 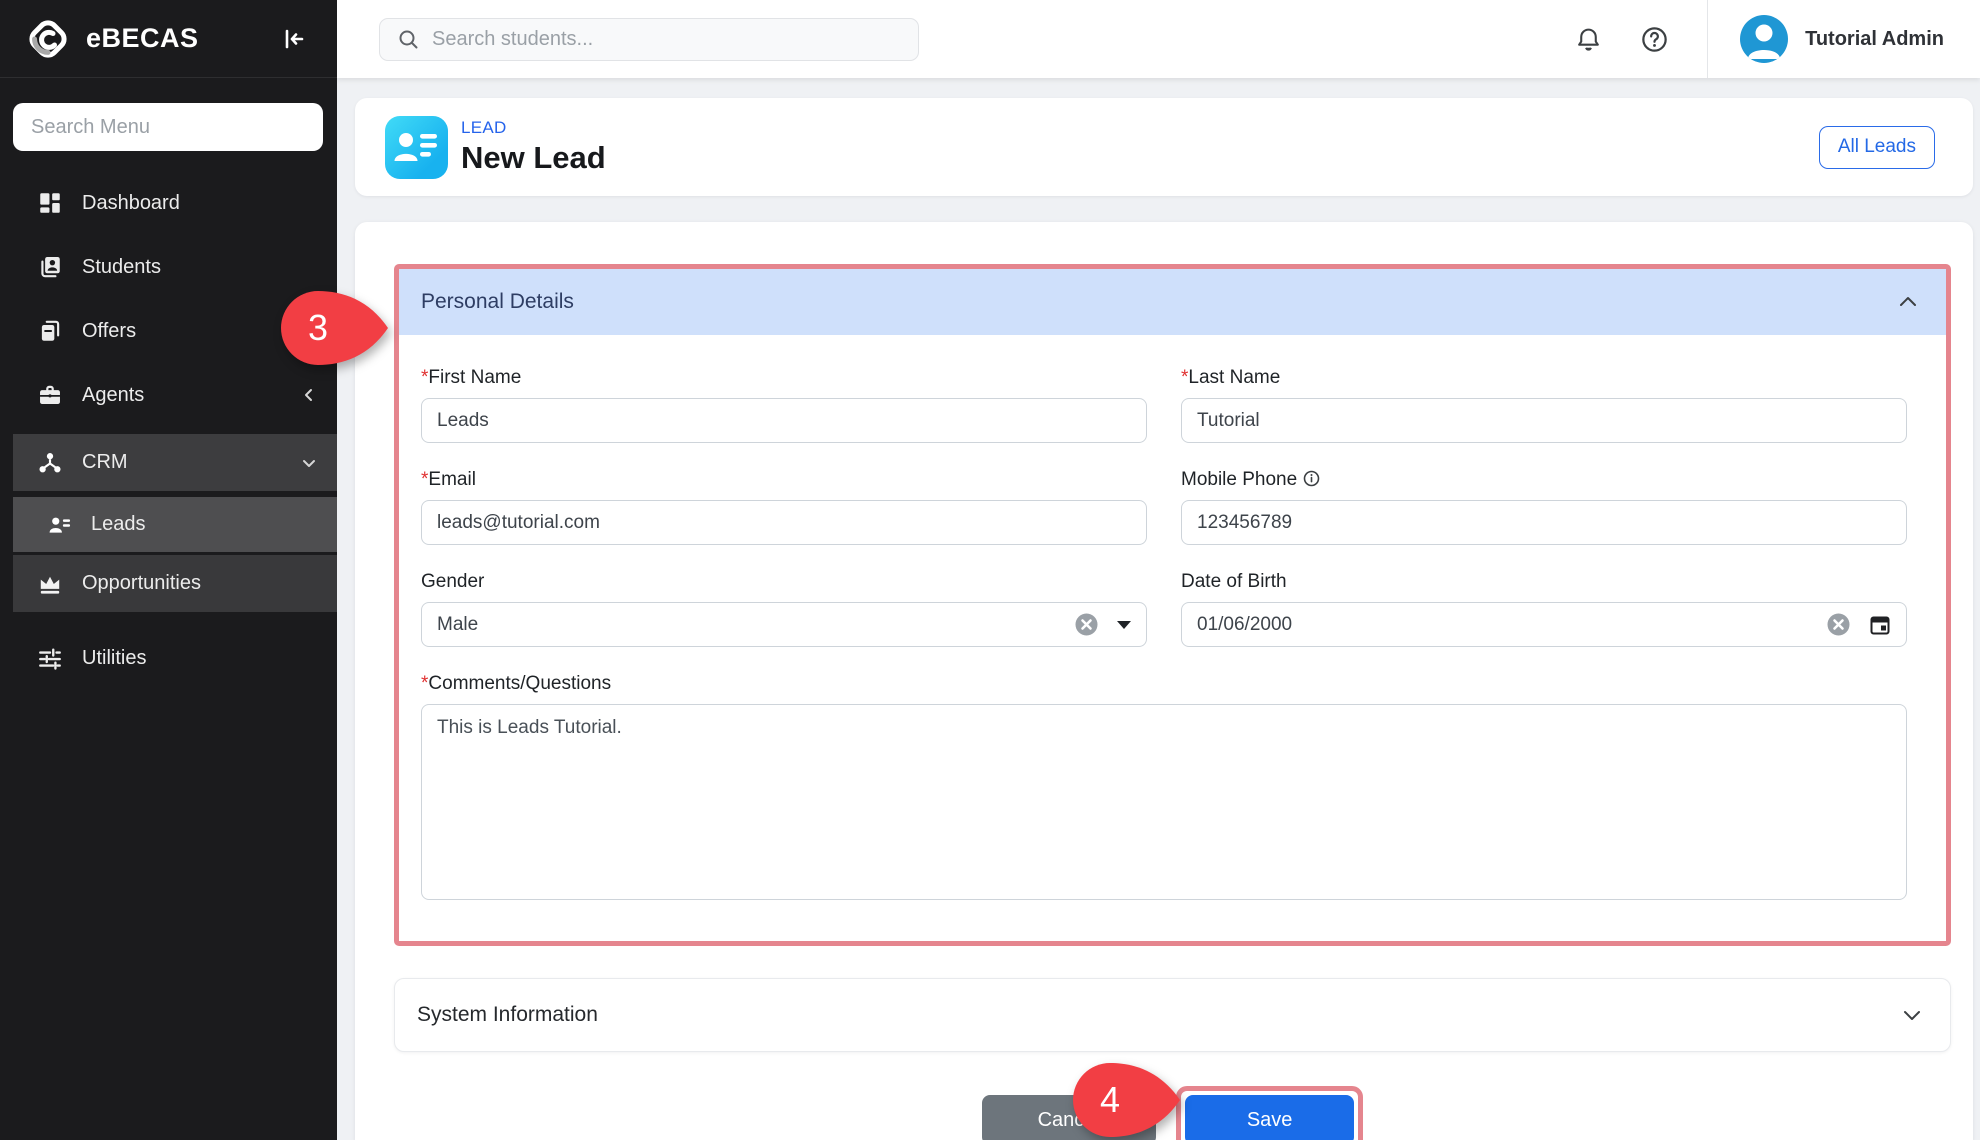 What do you see at coordinates (1654, 39) in the screenshot?
I see `help-icon` at bounding box center [1654, 39].